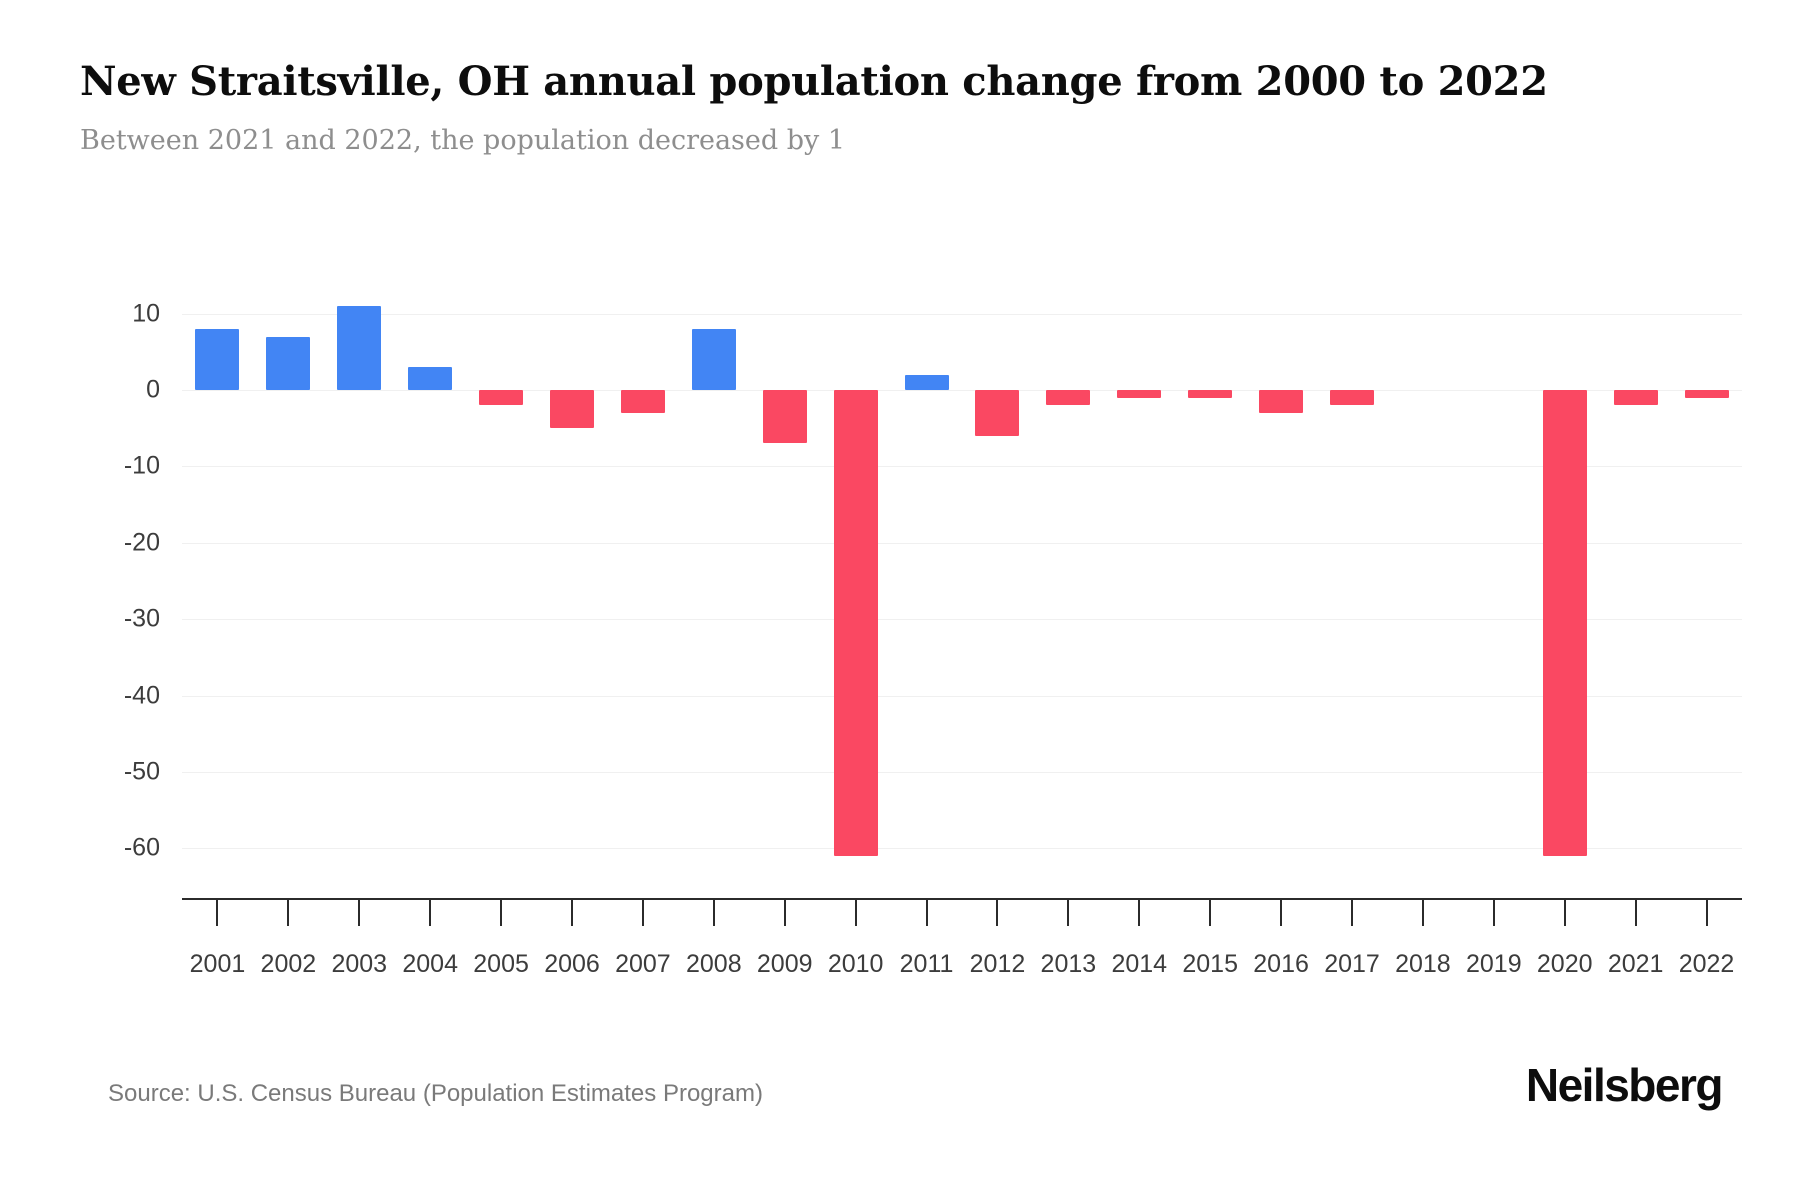 The width and height of the screenshot is (1800, 1200). Describe the element at coordinates (1210, 964) in the screenshot. I see `x-axis-label-2015: 2015` at that location.